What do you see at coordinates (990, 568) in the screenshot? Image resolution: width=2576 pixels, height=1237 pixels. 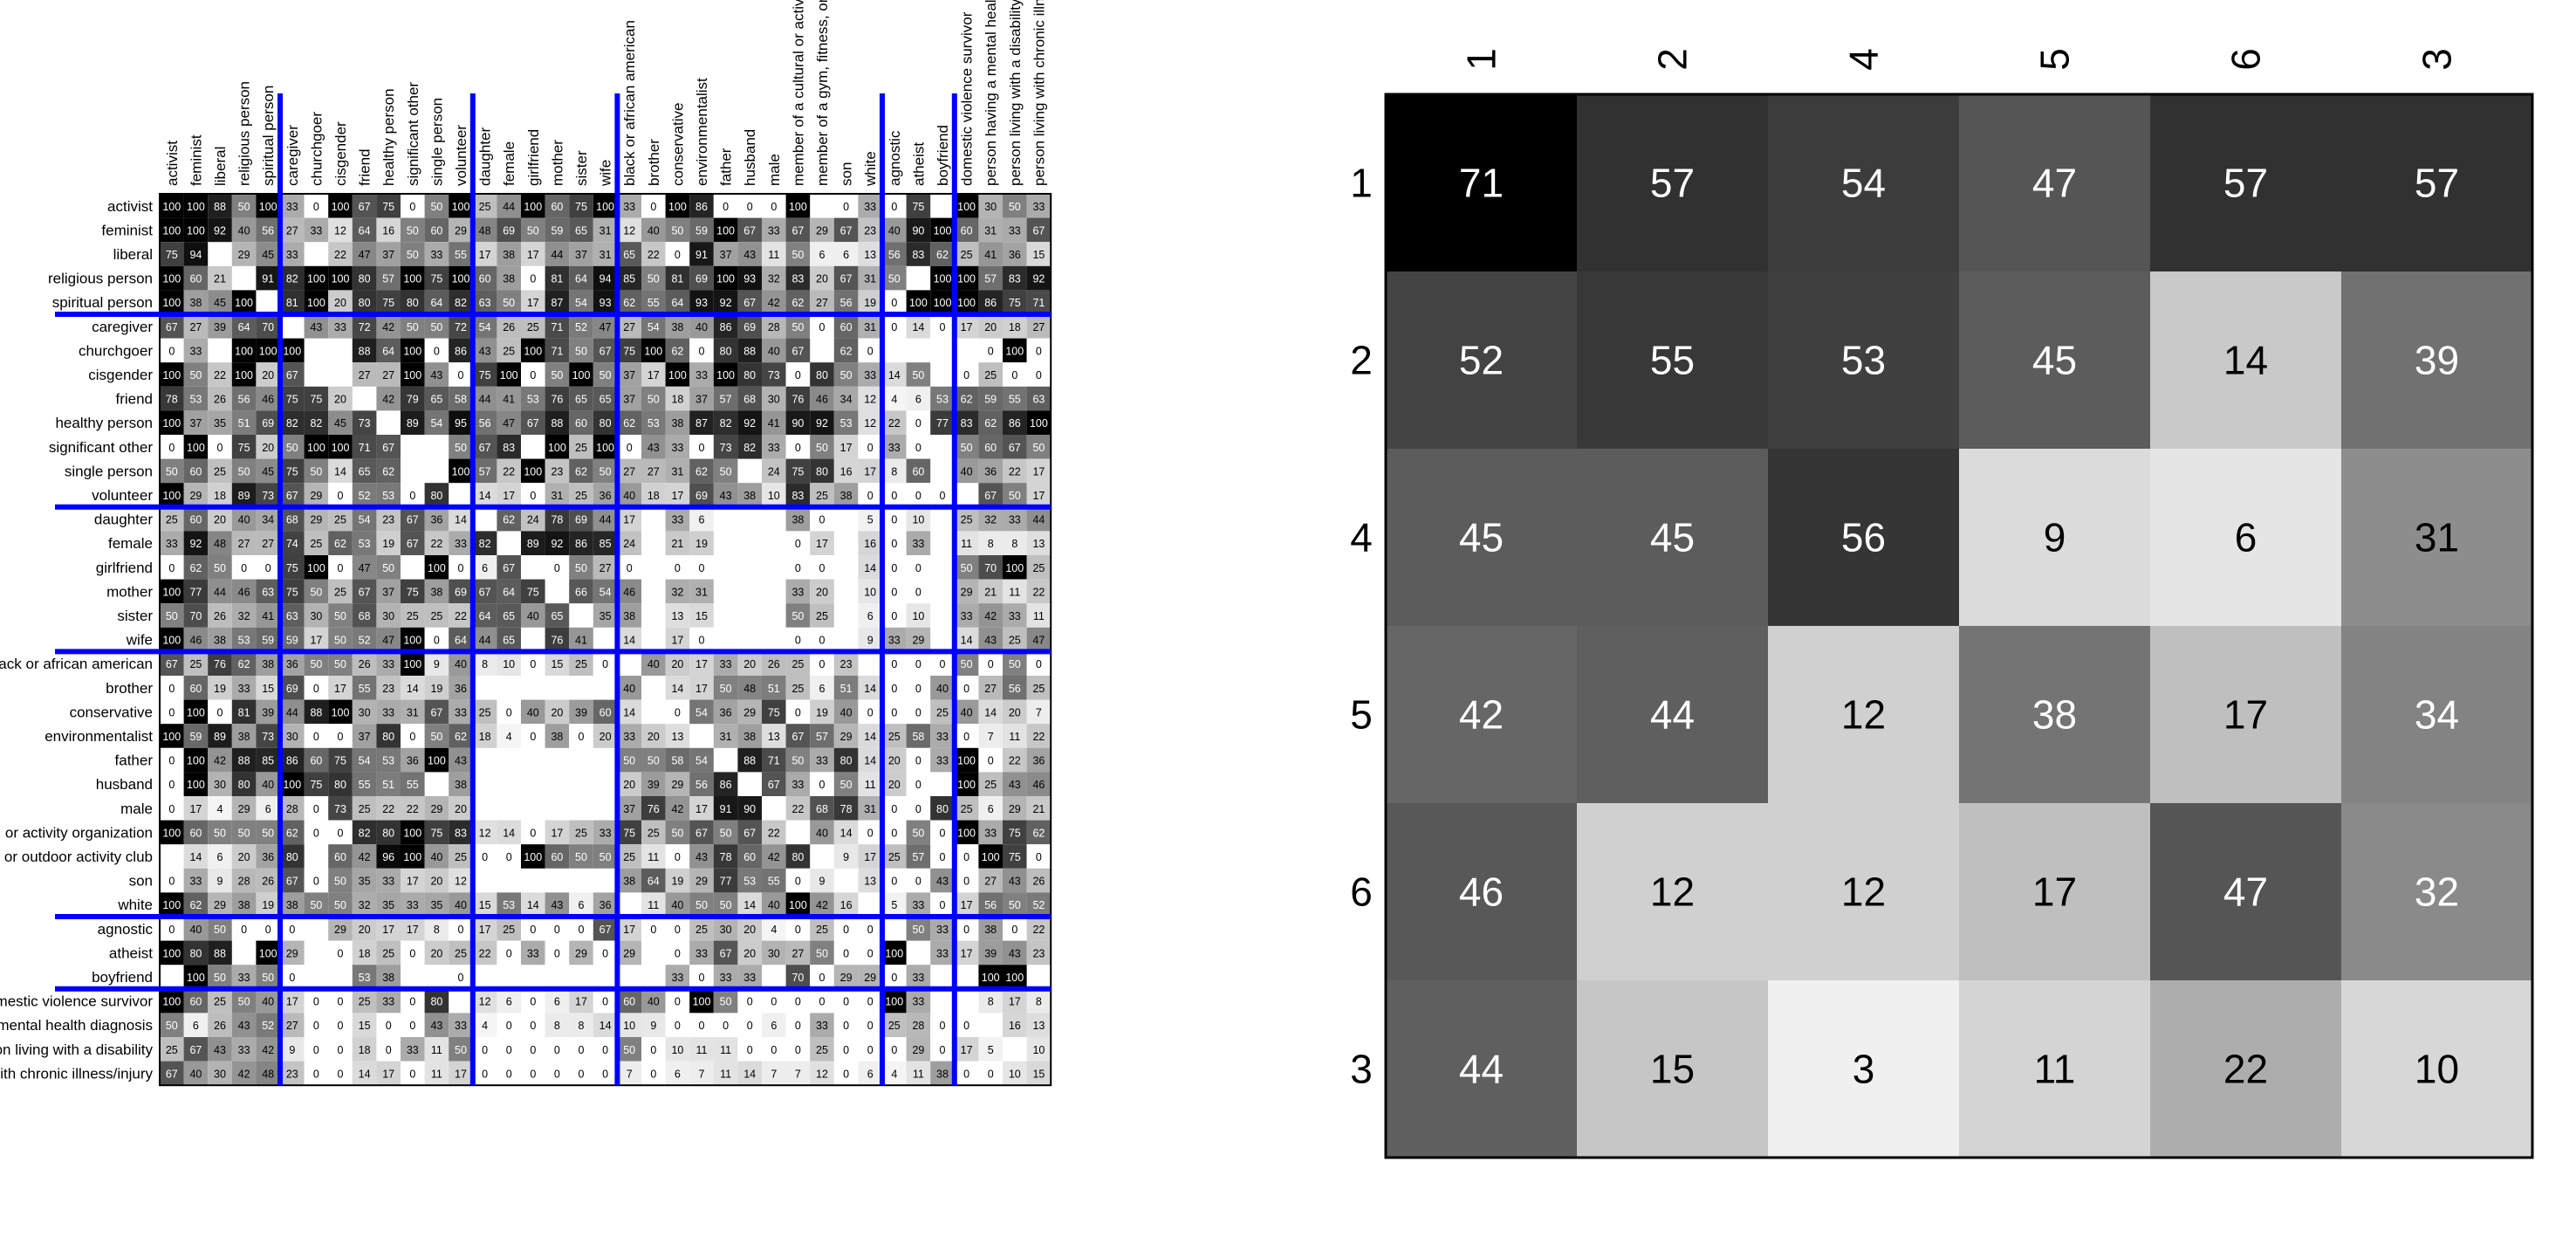 I see `cell-value: 70` at bounding box center [990, 568].